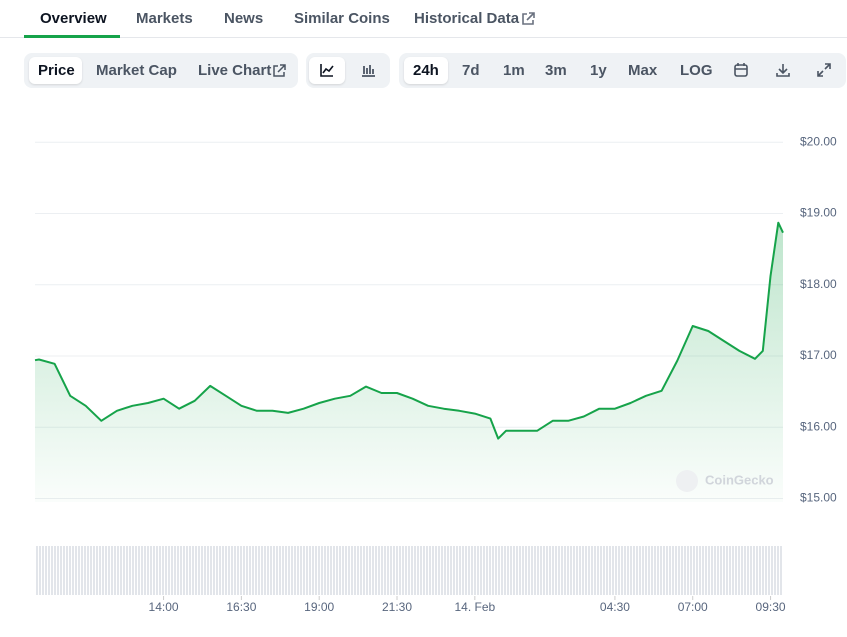  Describe the element at coordinates (327, 70) in the screenshot. I see `line-chart-icon` at that location.